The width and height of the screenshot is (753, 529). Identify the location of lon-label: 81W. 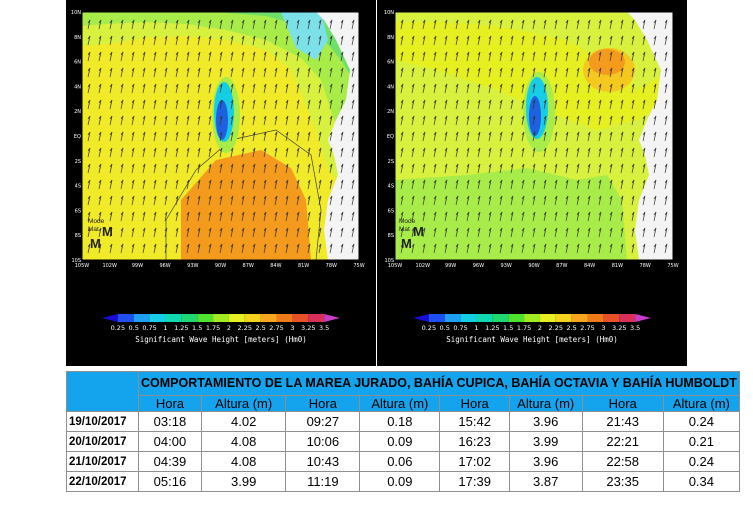
(303, 266).